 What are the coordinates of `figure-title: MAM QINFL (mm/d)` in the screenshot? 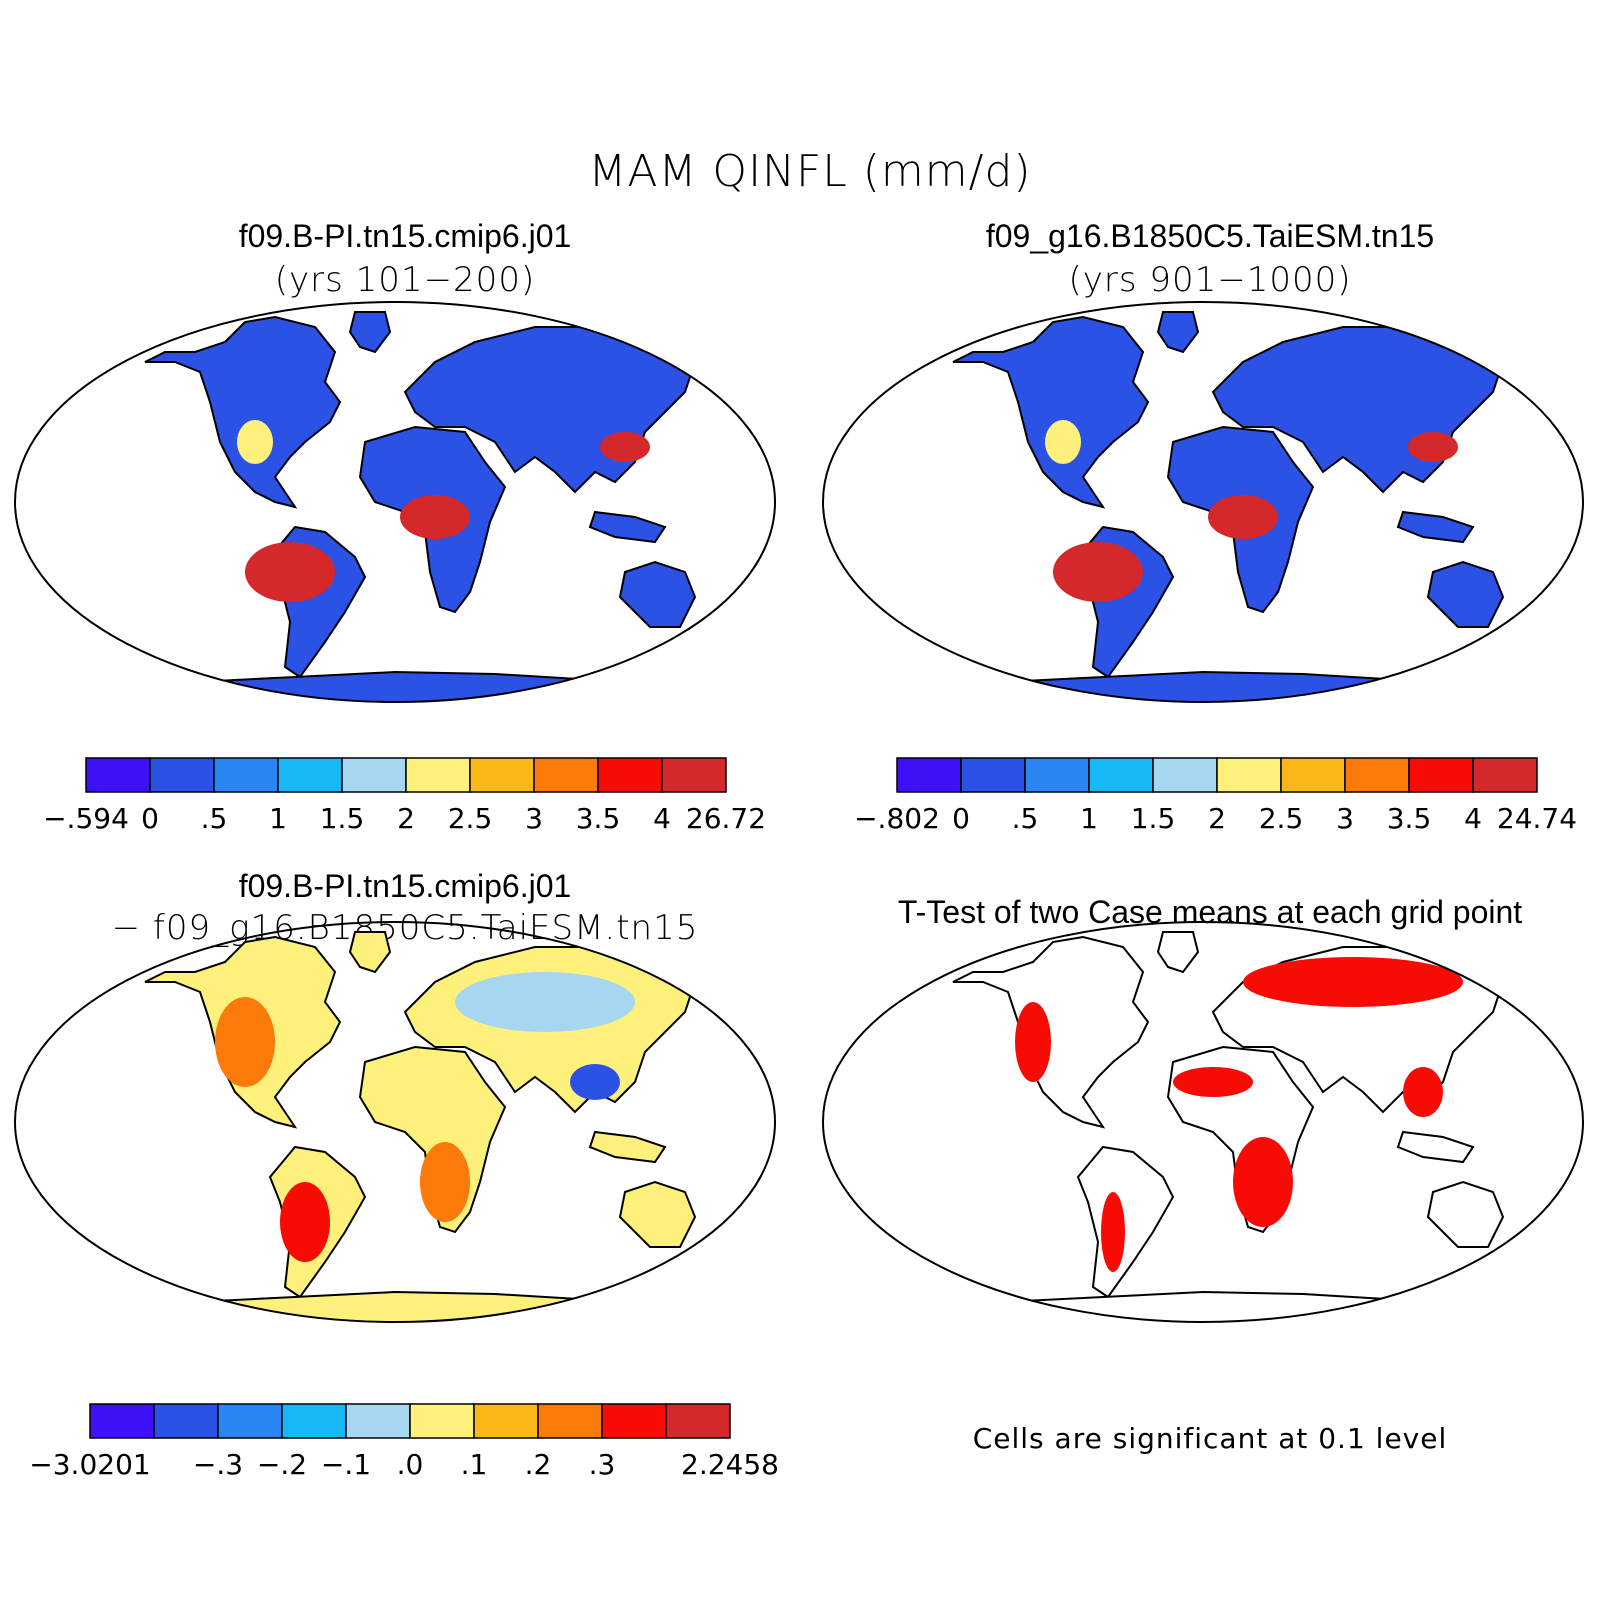 It's located at (810, 171).